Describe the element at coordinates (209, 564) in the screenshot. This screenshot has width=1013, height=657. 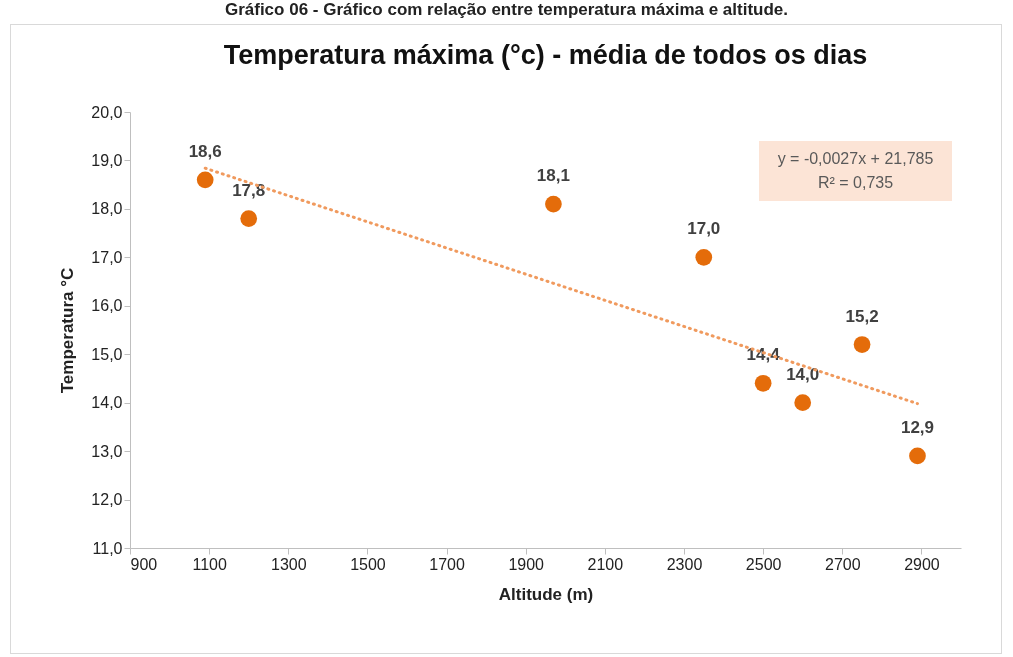
I see `x-tick-label: 1100` at that location.